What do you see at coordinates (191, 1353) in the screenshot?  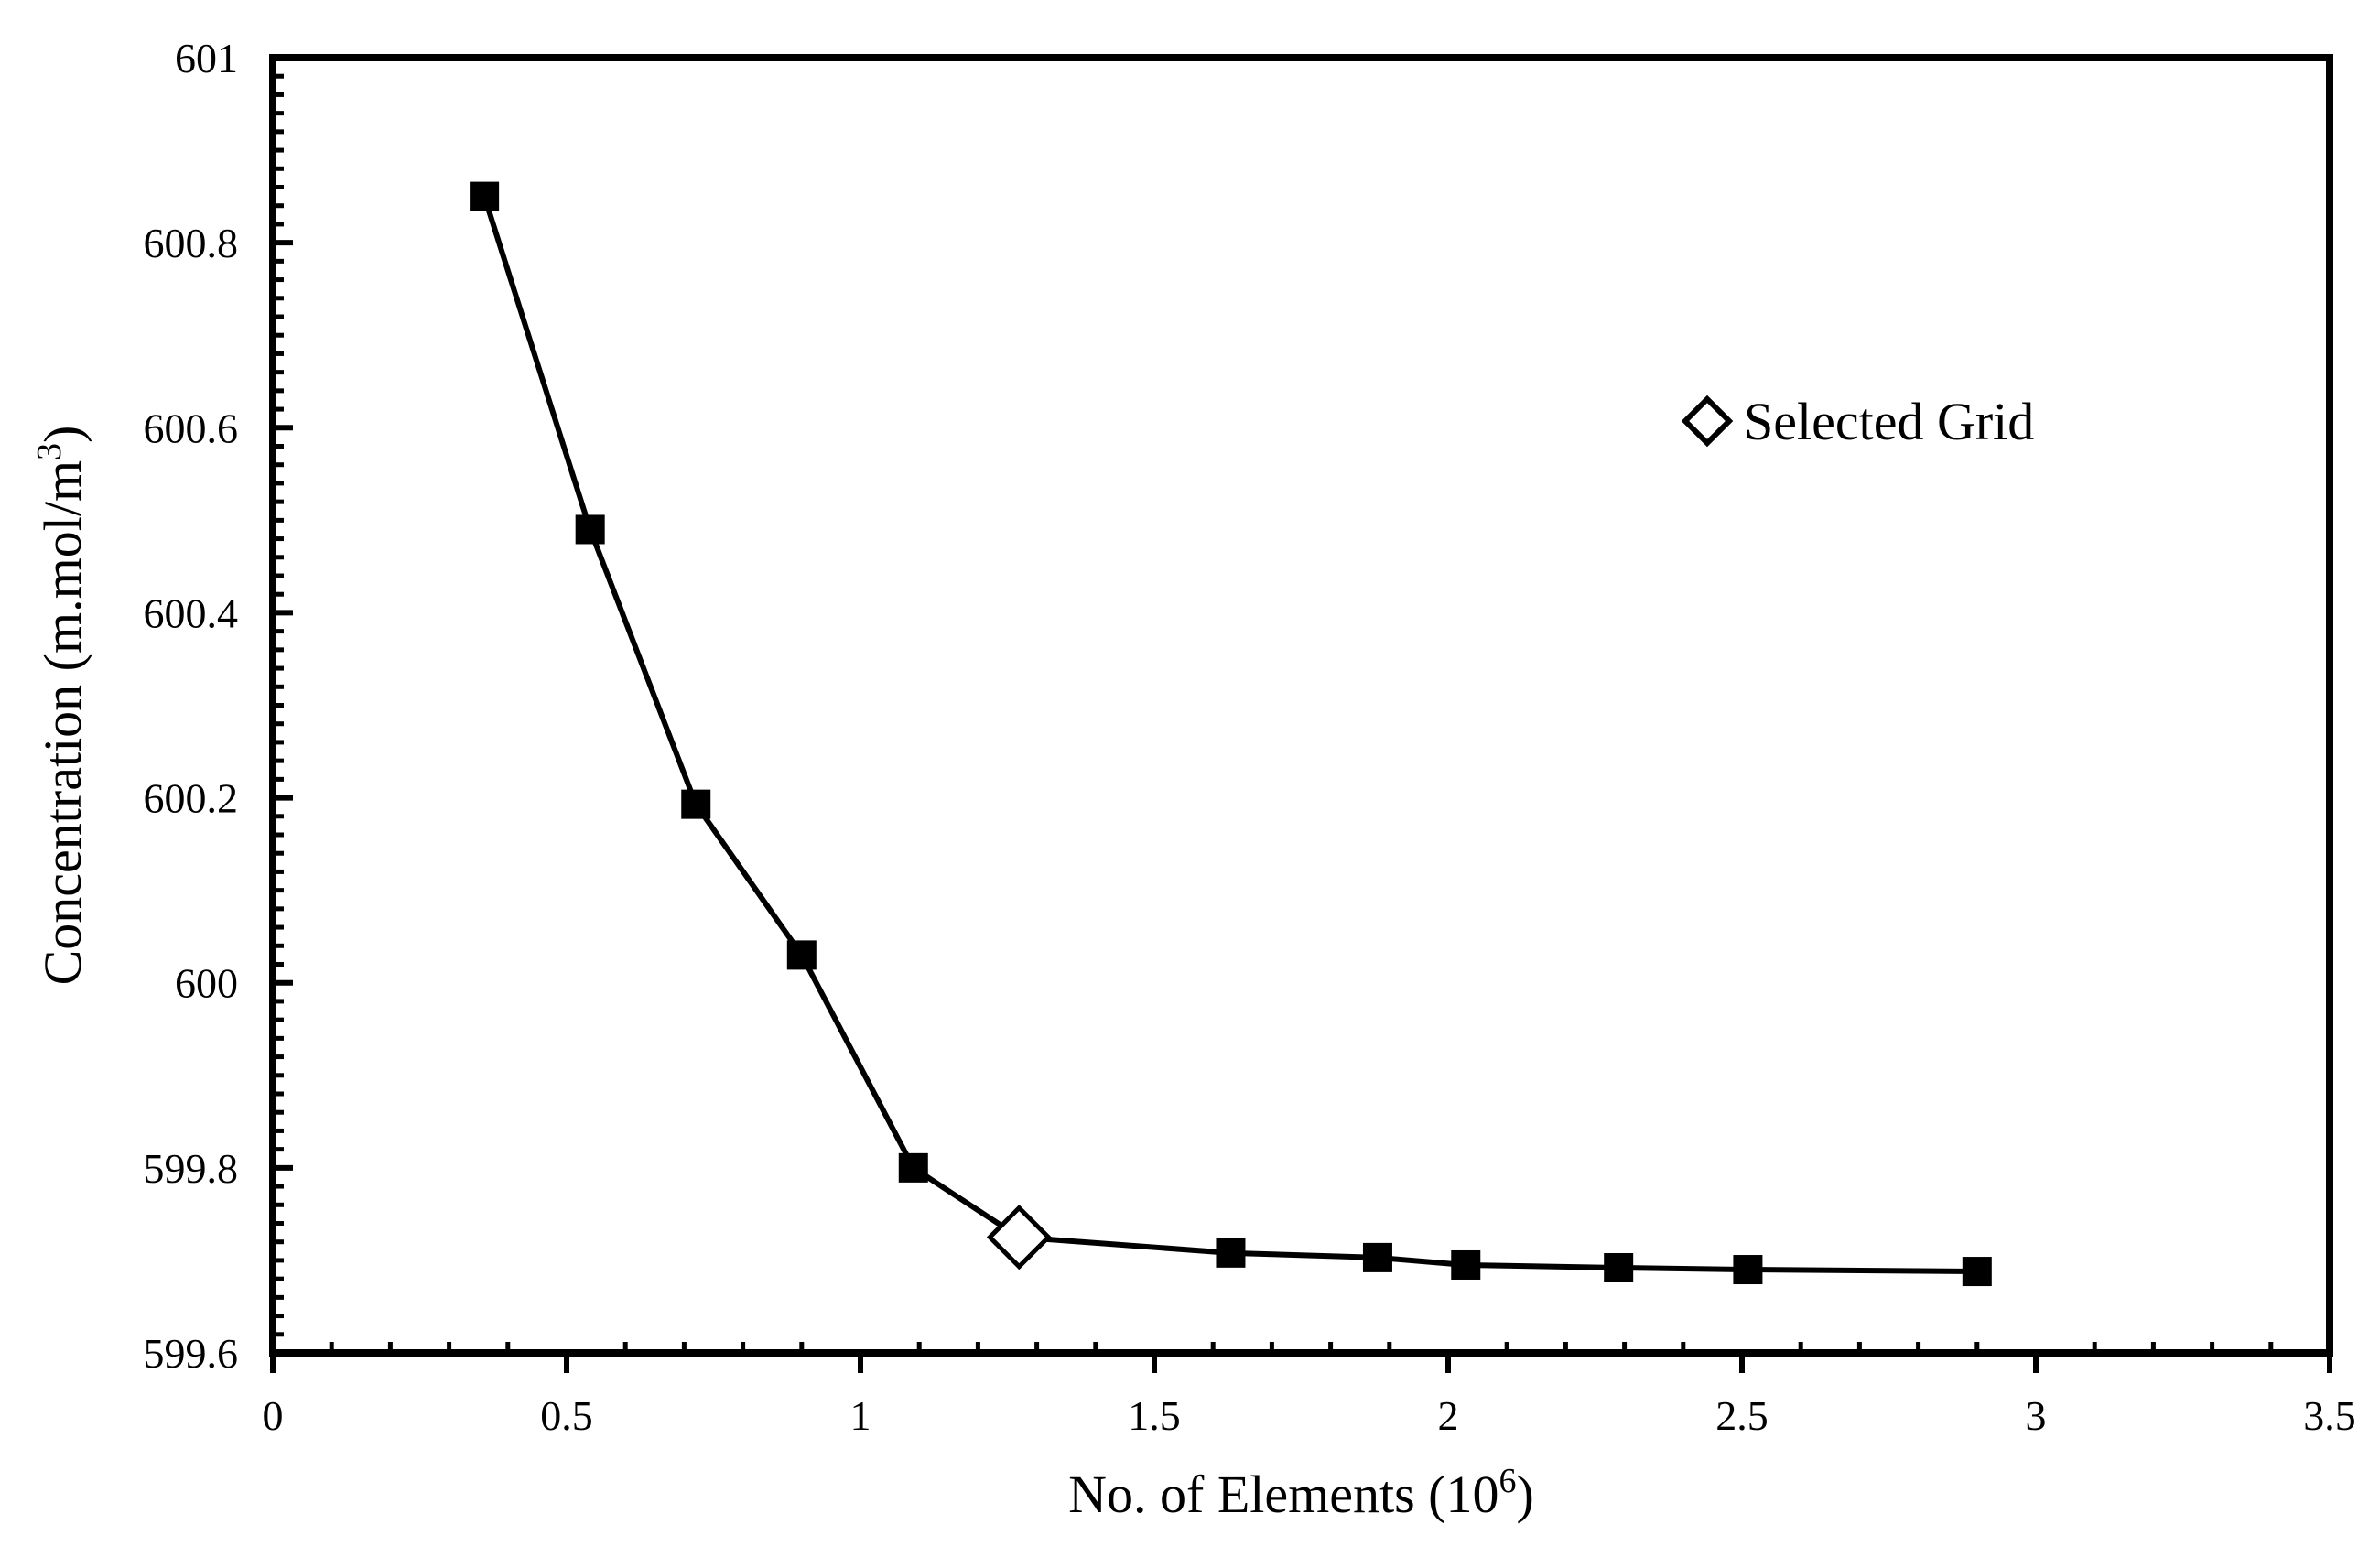 I see `y-tick-label: 599.6` at bounding box center [191, 1353].